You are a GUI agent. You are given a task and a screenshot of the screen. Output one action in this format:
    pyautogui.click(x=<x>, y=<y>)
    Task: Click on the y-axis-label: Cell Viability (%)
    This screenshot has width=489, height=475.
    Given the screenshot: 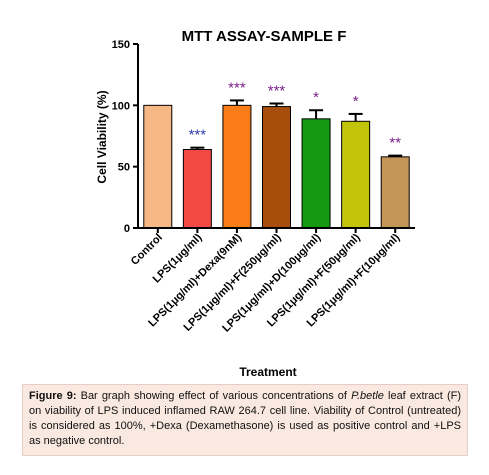 What is the action you would take?
    pyautogui.click(x=102, y=136)
    